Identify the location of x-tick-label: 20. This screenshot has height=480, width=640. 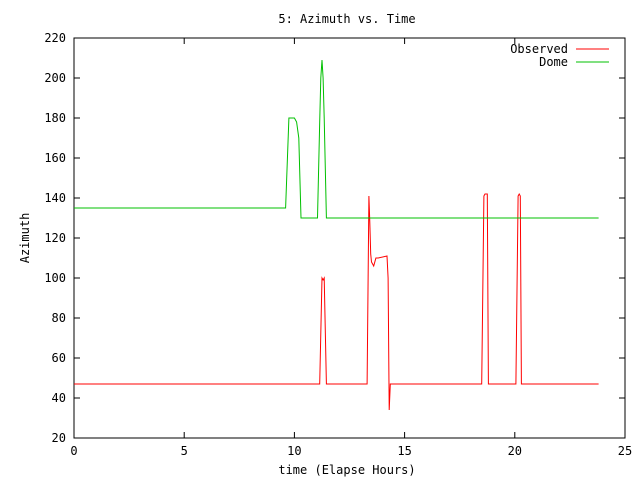
(515, 451).